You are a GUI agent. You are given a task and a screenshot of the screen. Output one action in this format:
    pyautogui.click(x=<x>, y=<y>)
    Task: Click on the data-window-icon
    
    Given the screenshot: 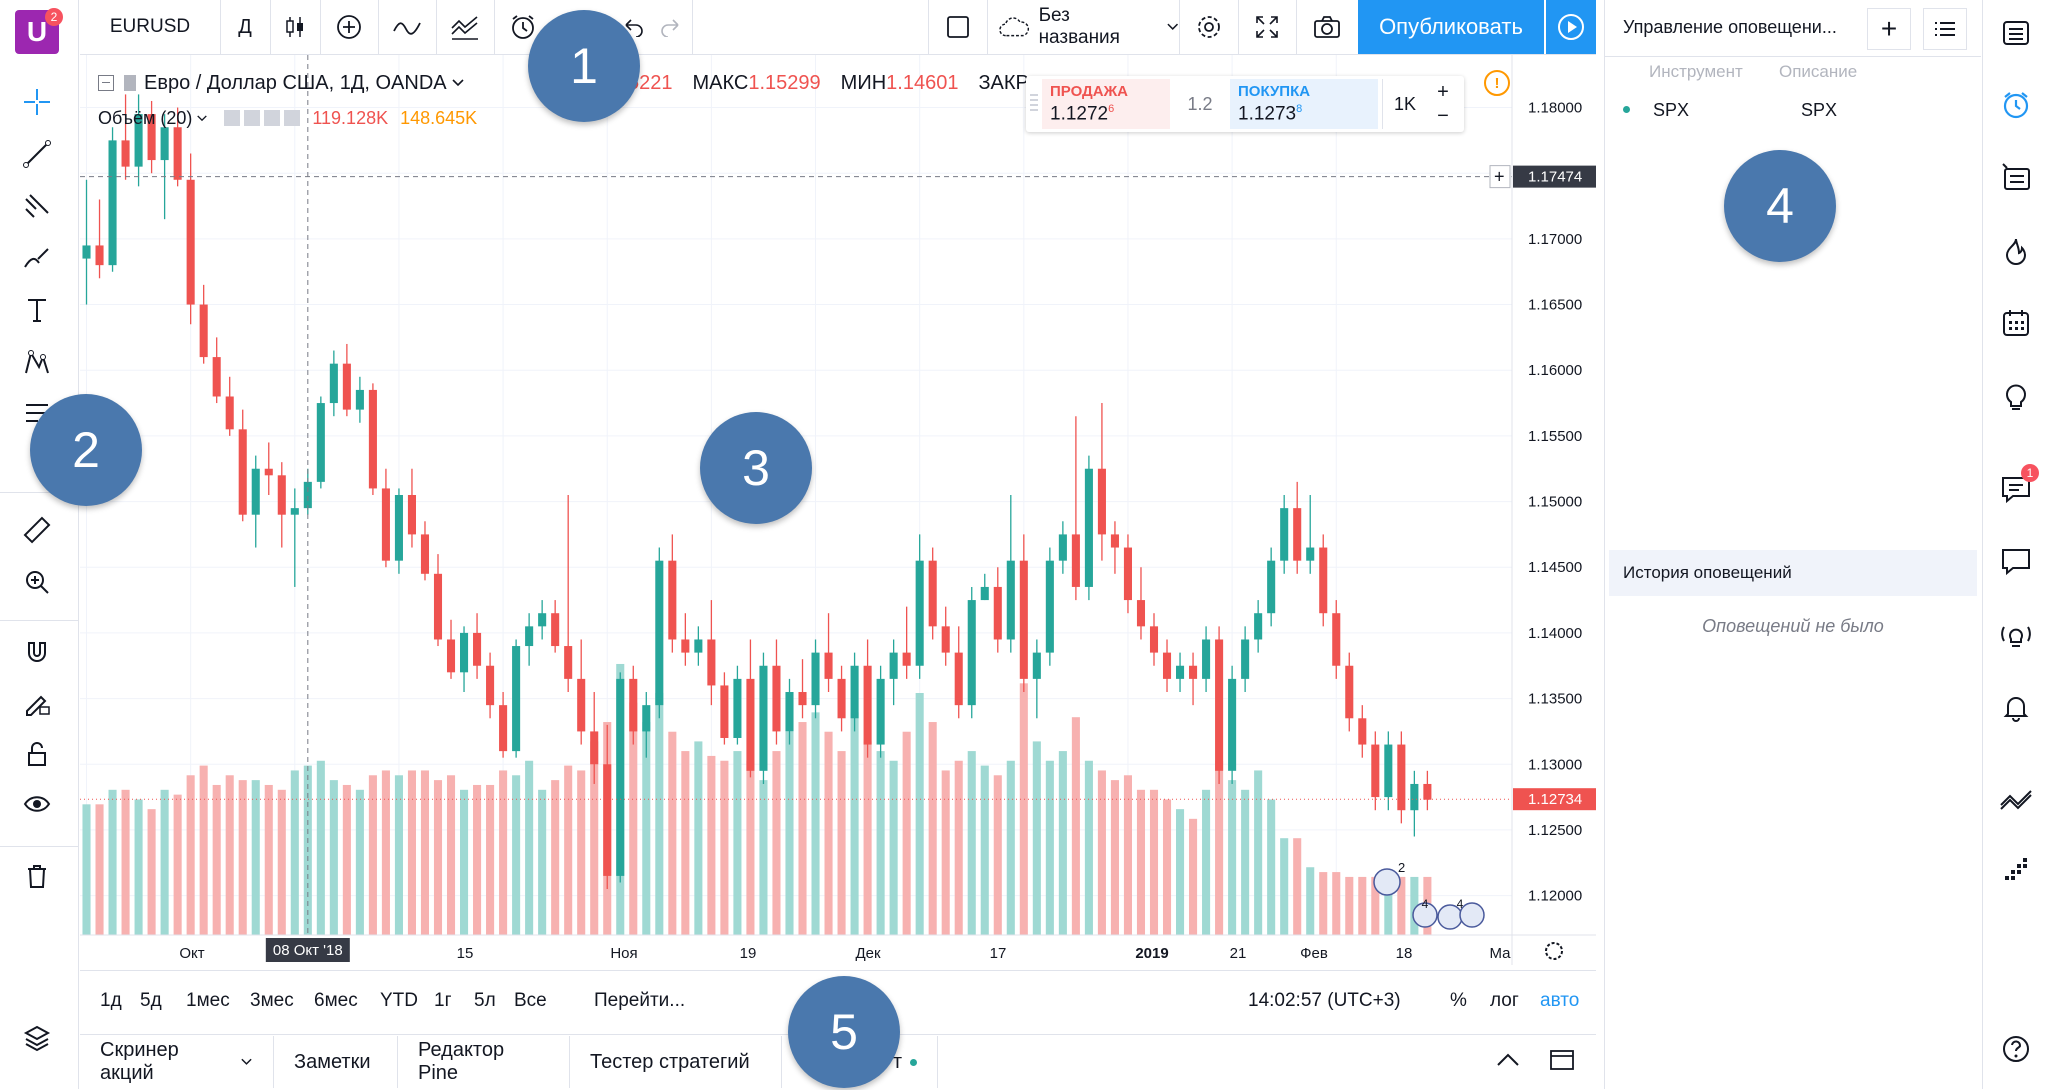 What is the action you would take?
    pyautogui.click(x=2016, y=177)
    